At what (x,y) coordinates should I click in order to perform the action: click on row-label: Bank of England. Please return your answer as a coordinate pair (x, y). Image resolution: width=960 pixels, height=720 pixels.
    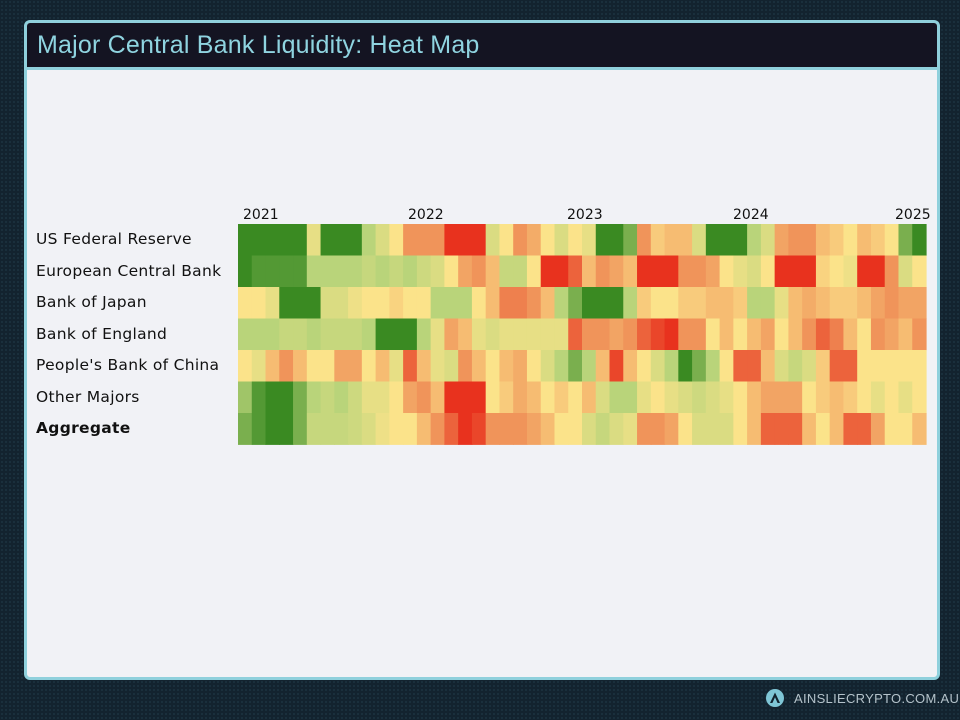
    Looking at the image, I should click on (102, 333).